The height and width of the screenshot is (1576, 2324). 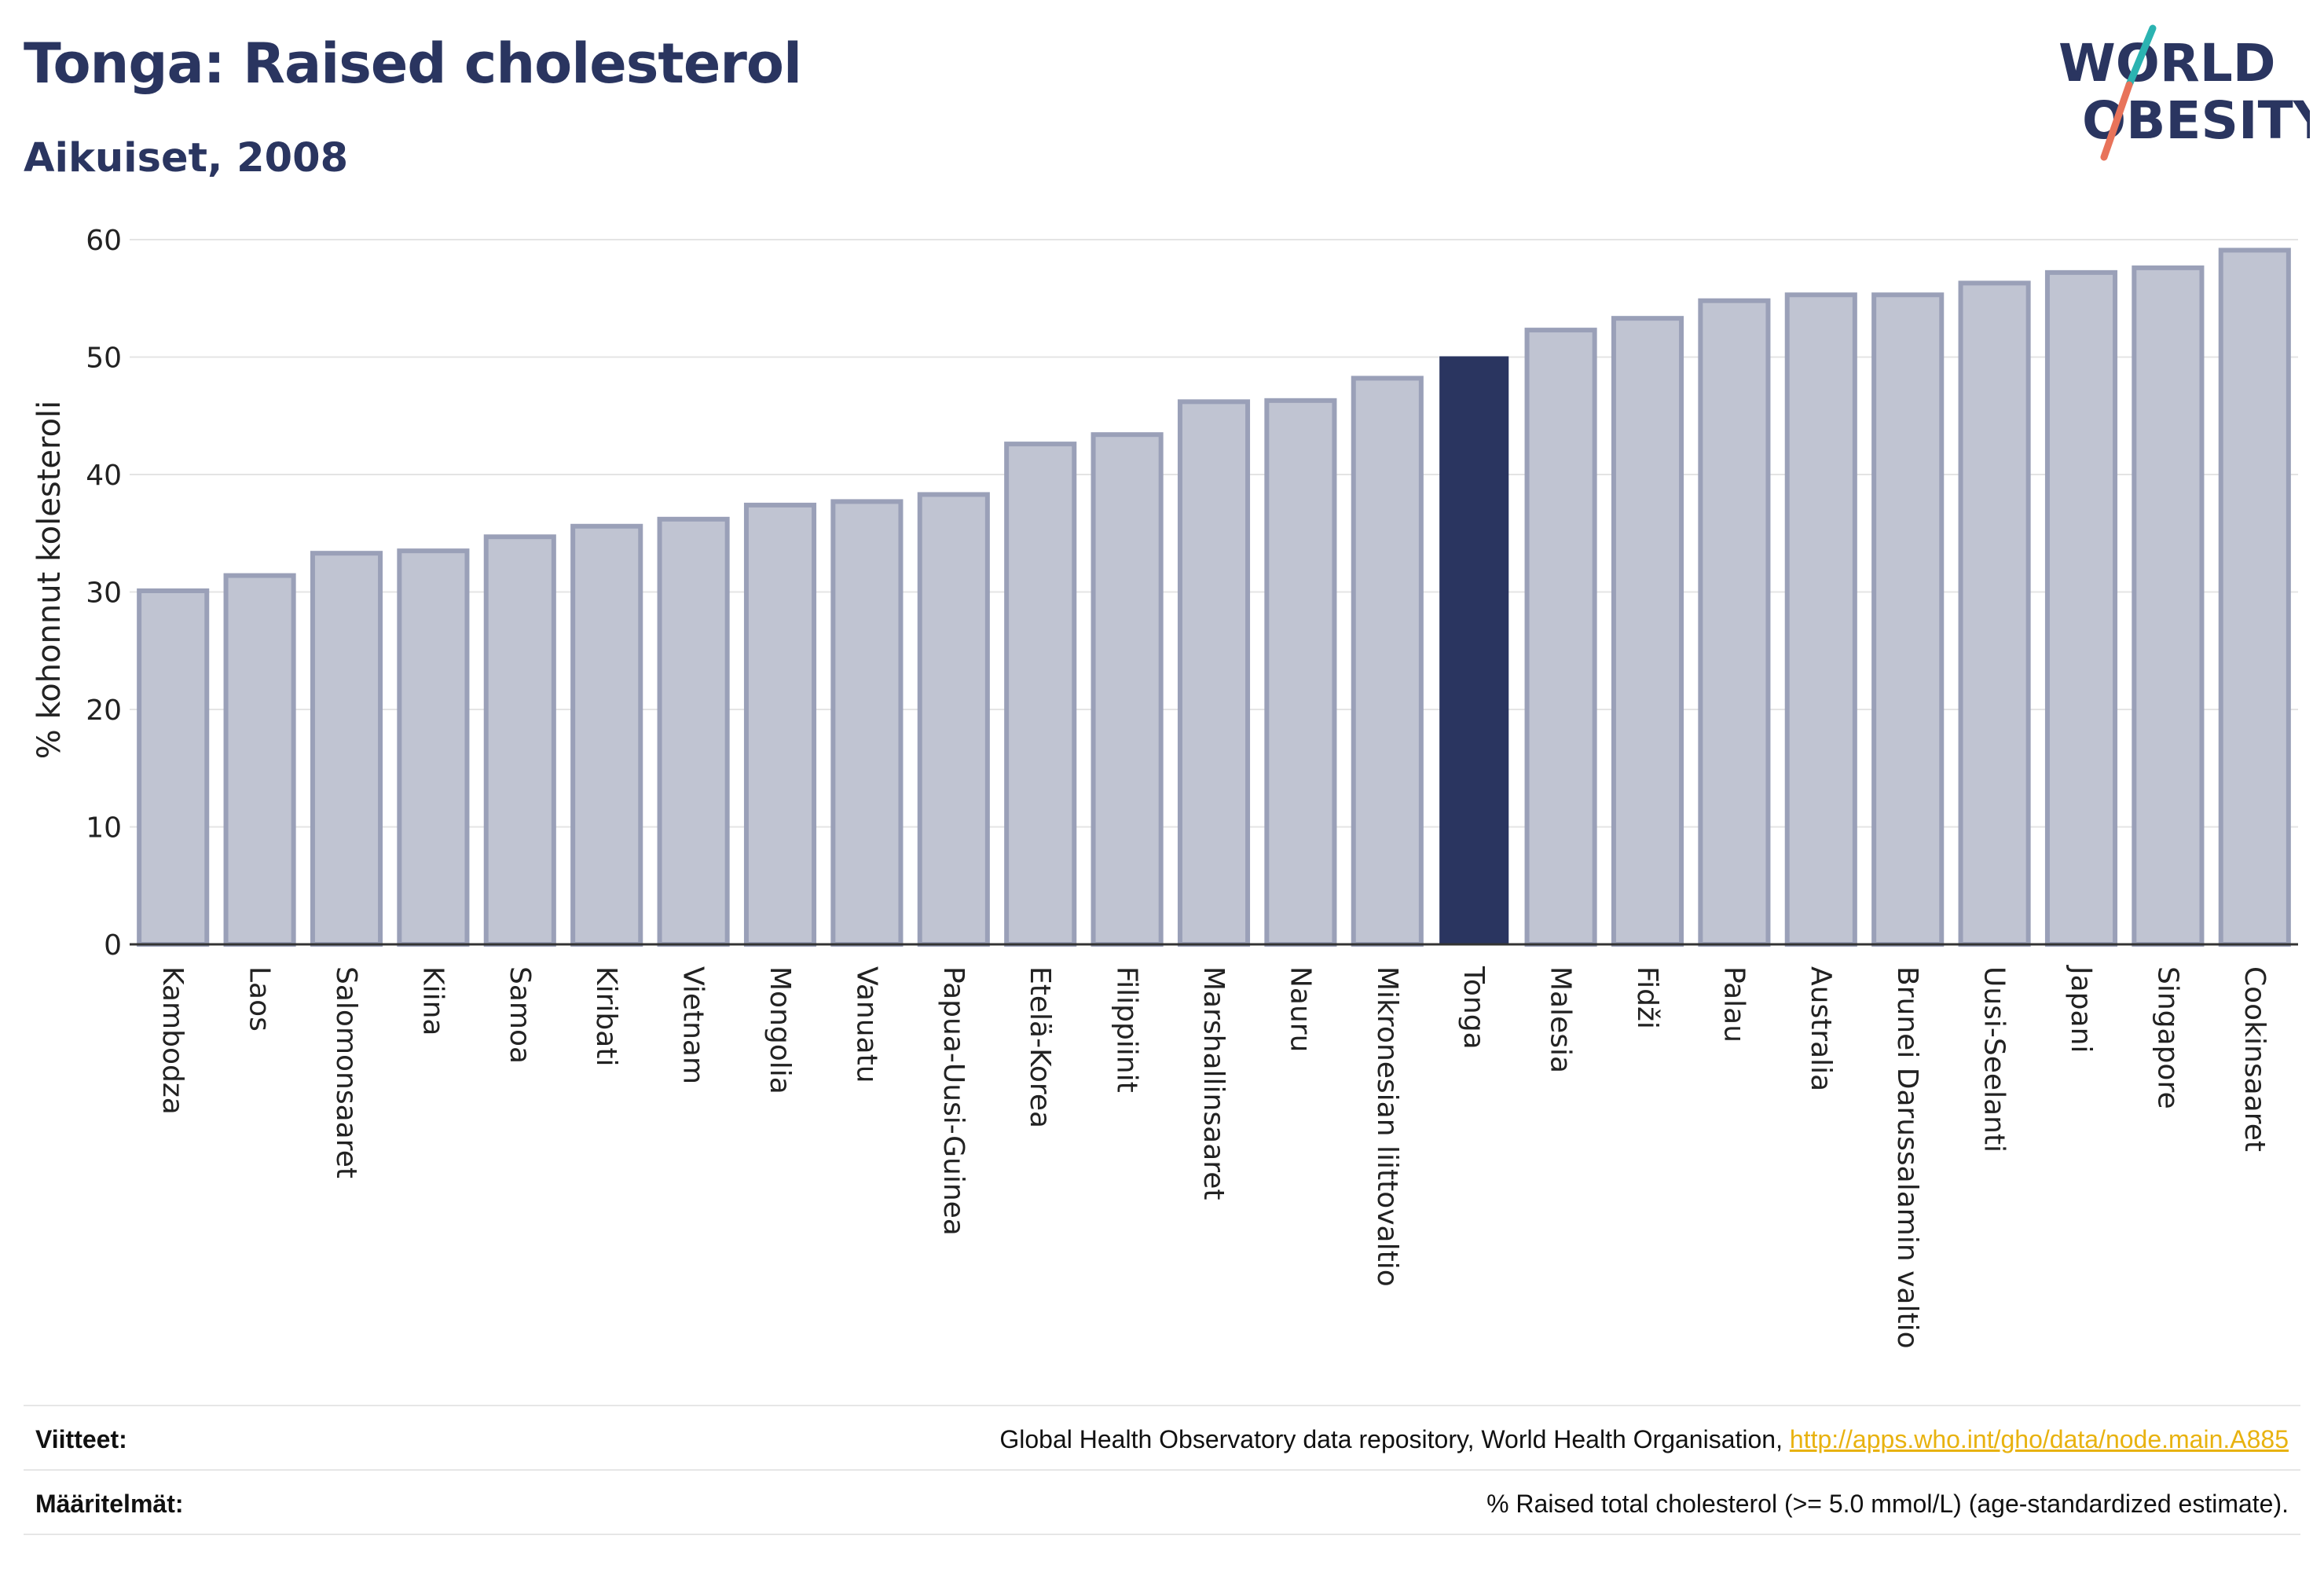 I want to click on x-tick-label: Kambodza, so click(x=172, y=1040).